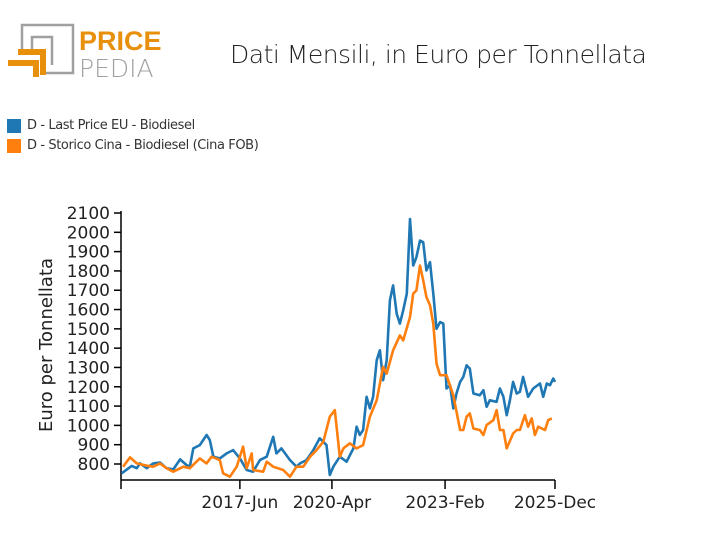 The image size is (712, 555). Describe the element at coordinates (88, 407) in the screenshot. I see `y-tick-label: 1100` at that location.